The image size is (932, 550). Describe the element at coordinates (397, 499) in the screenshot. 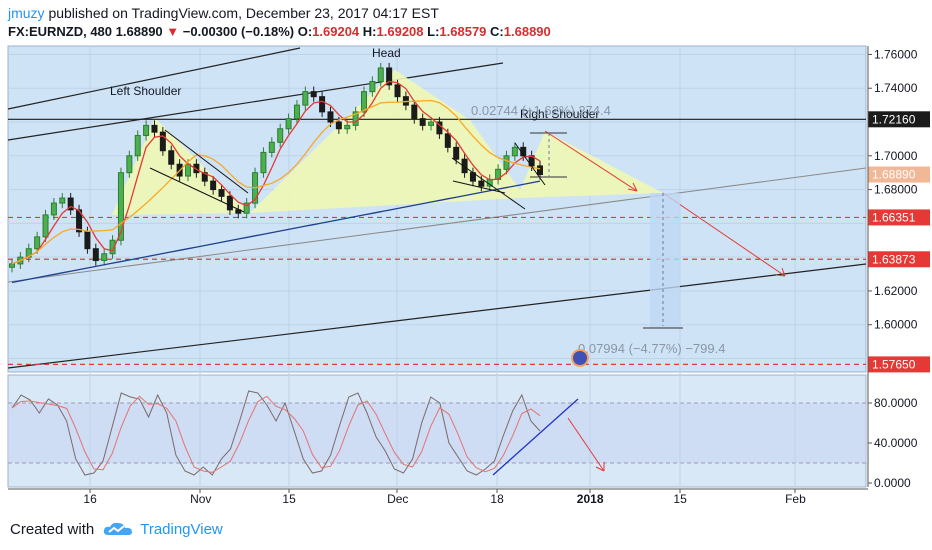

I see `time-axis-label: Dec` at that location.